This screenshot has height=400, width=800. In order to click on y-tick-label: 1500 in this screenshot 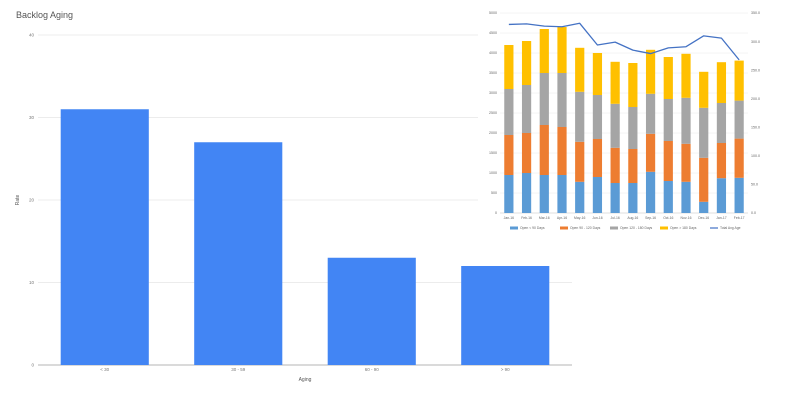, I will do `click(493, 153)`.